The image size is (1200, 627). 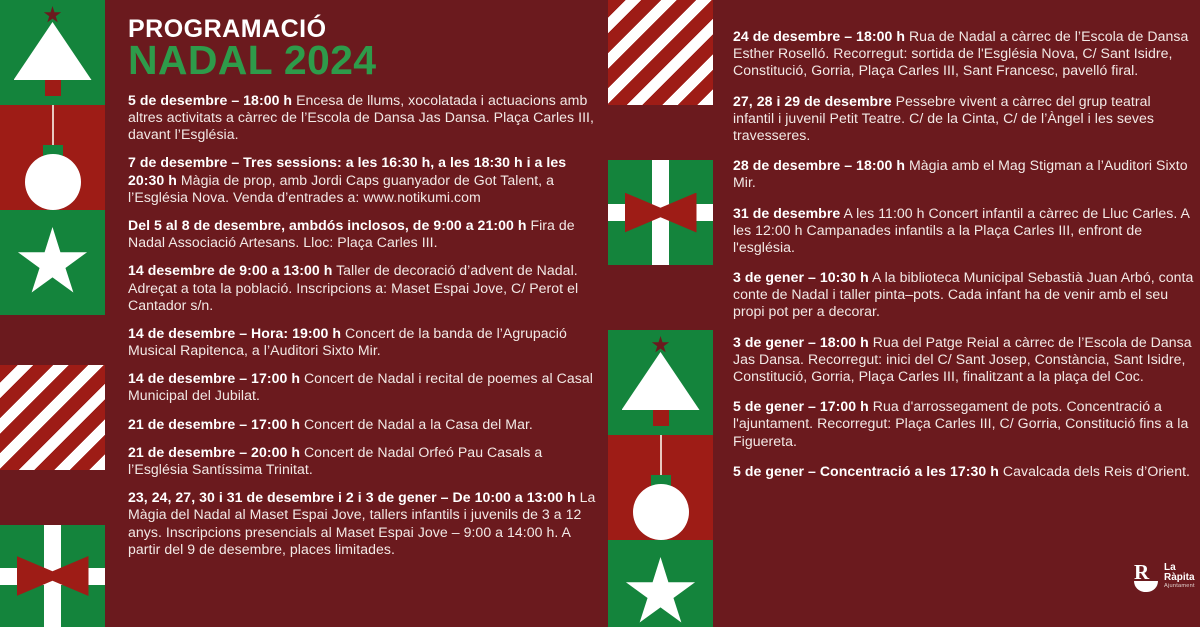 I want to click on event-date: 14 desembre de 9:00 a 13:00 h, so click(x=230, y=270).